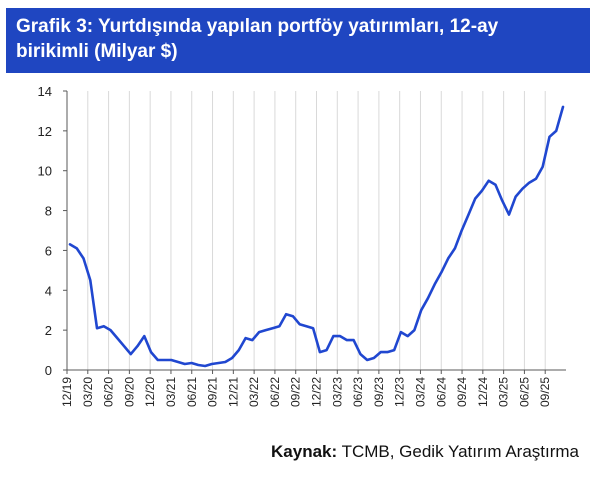 Image resolution: width=597 pixels, height=479 pixels. I want to click on source-label: Kaynak:, so click(304, 451).